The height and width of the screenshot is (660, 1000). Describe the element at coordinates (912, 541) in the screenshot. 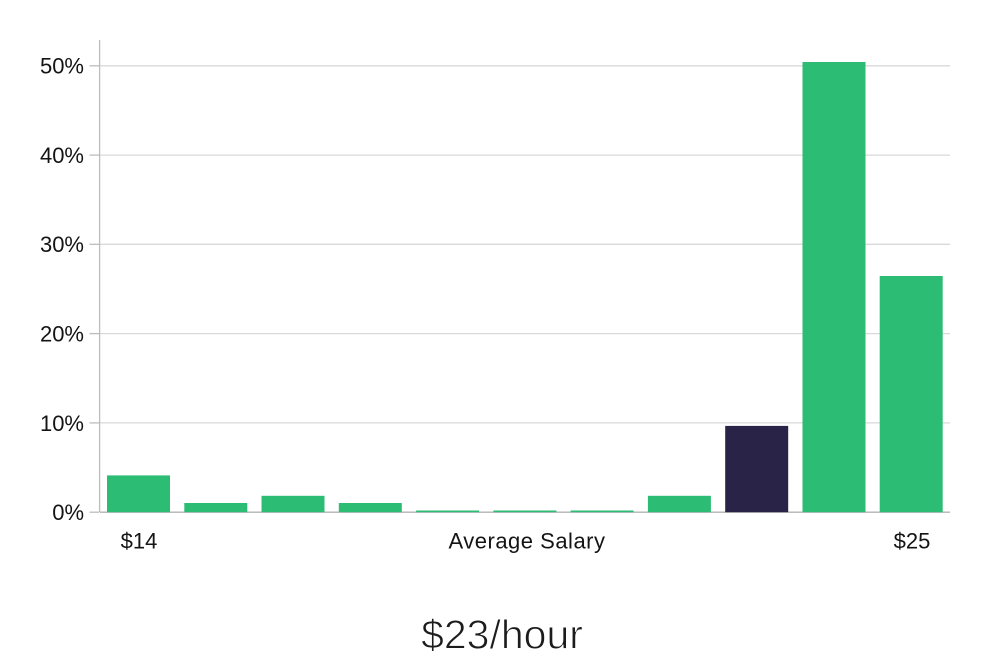

I see `svg-text: $25` at that location.